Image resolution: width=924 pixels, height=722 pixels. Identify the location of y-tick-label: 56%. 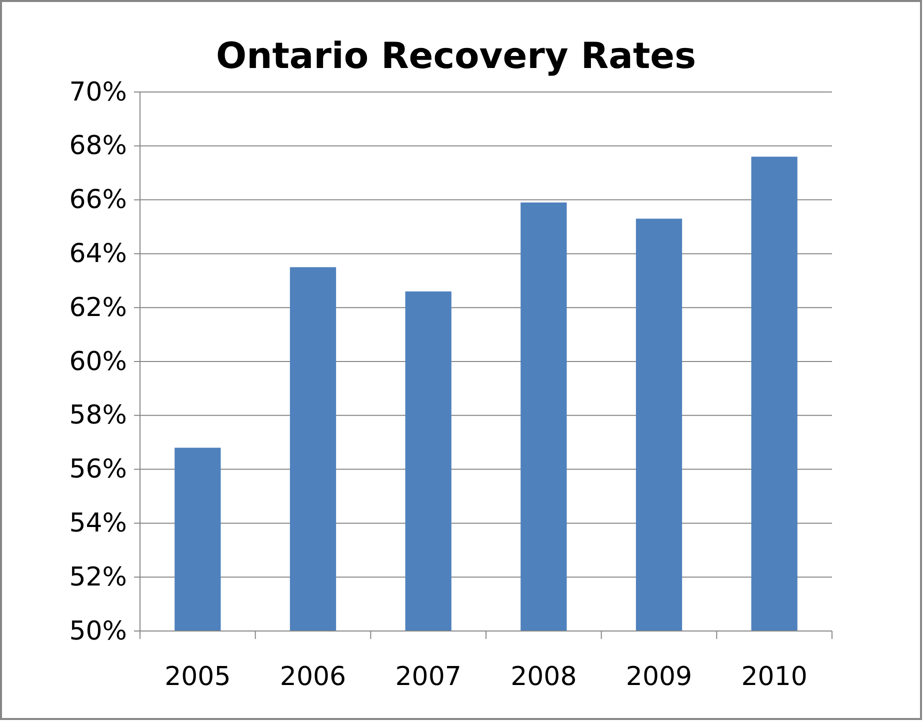
(98, 469).